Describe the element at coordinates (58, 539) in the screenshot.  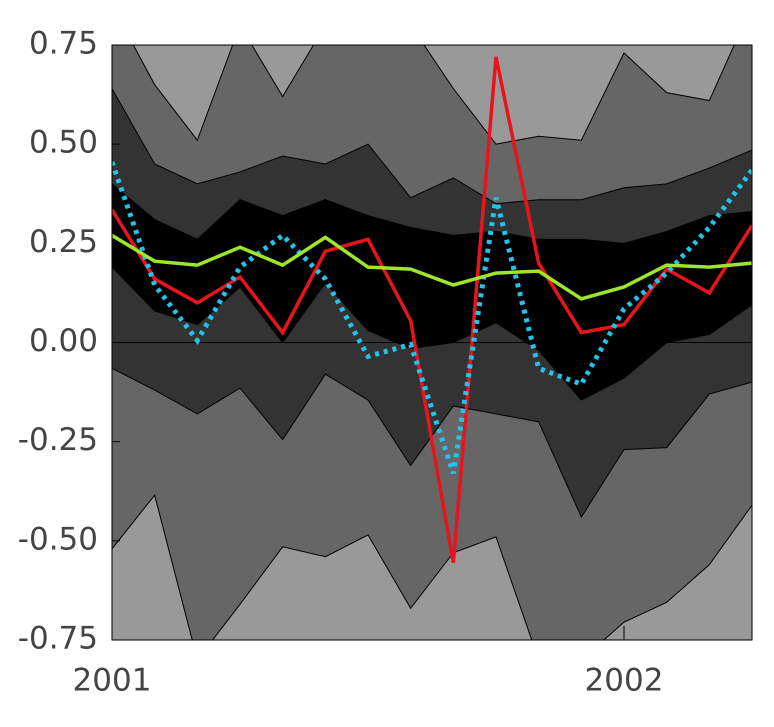
I see `y-tick-label: -0.50` at that location.